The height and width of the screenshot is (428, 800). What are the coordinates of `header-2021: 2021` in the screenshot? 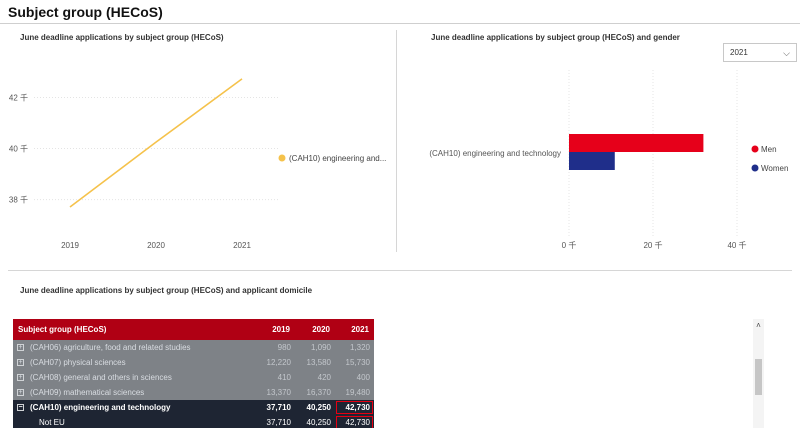 It's located at (354, 329).